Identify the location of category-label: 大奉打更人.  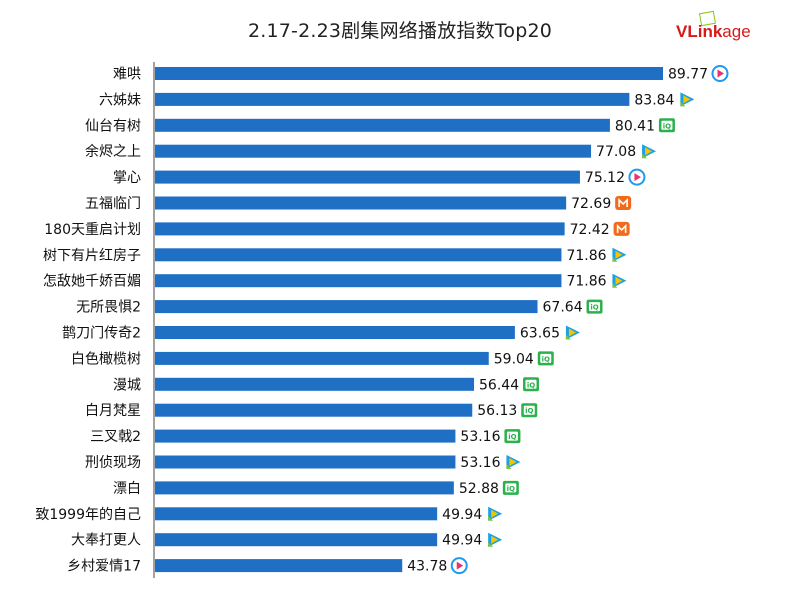
(106, 540).